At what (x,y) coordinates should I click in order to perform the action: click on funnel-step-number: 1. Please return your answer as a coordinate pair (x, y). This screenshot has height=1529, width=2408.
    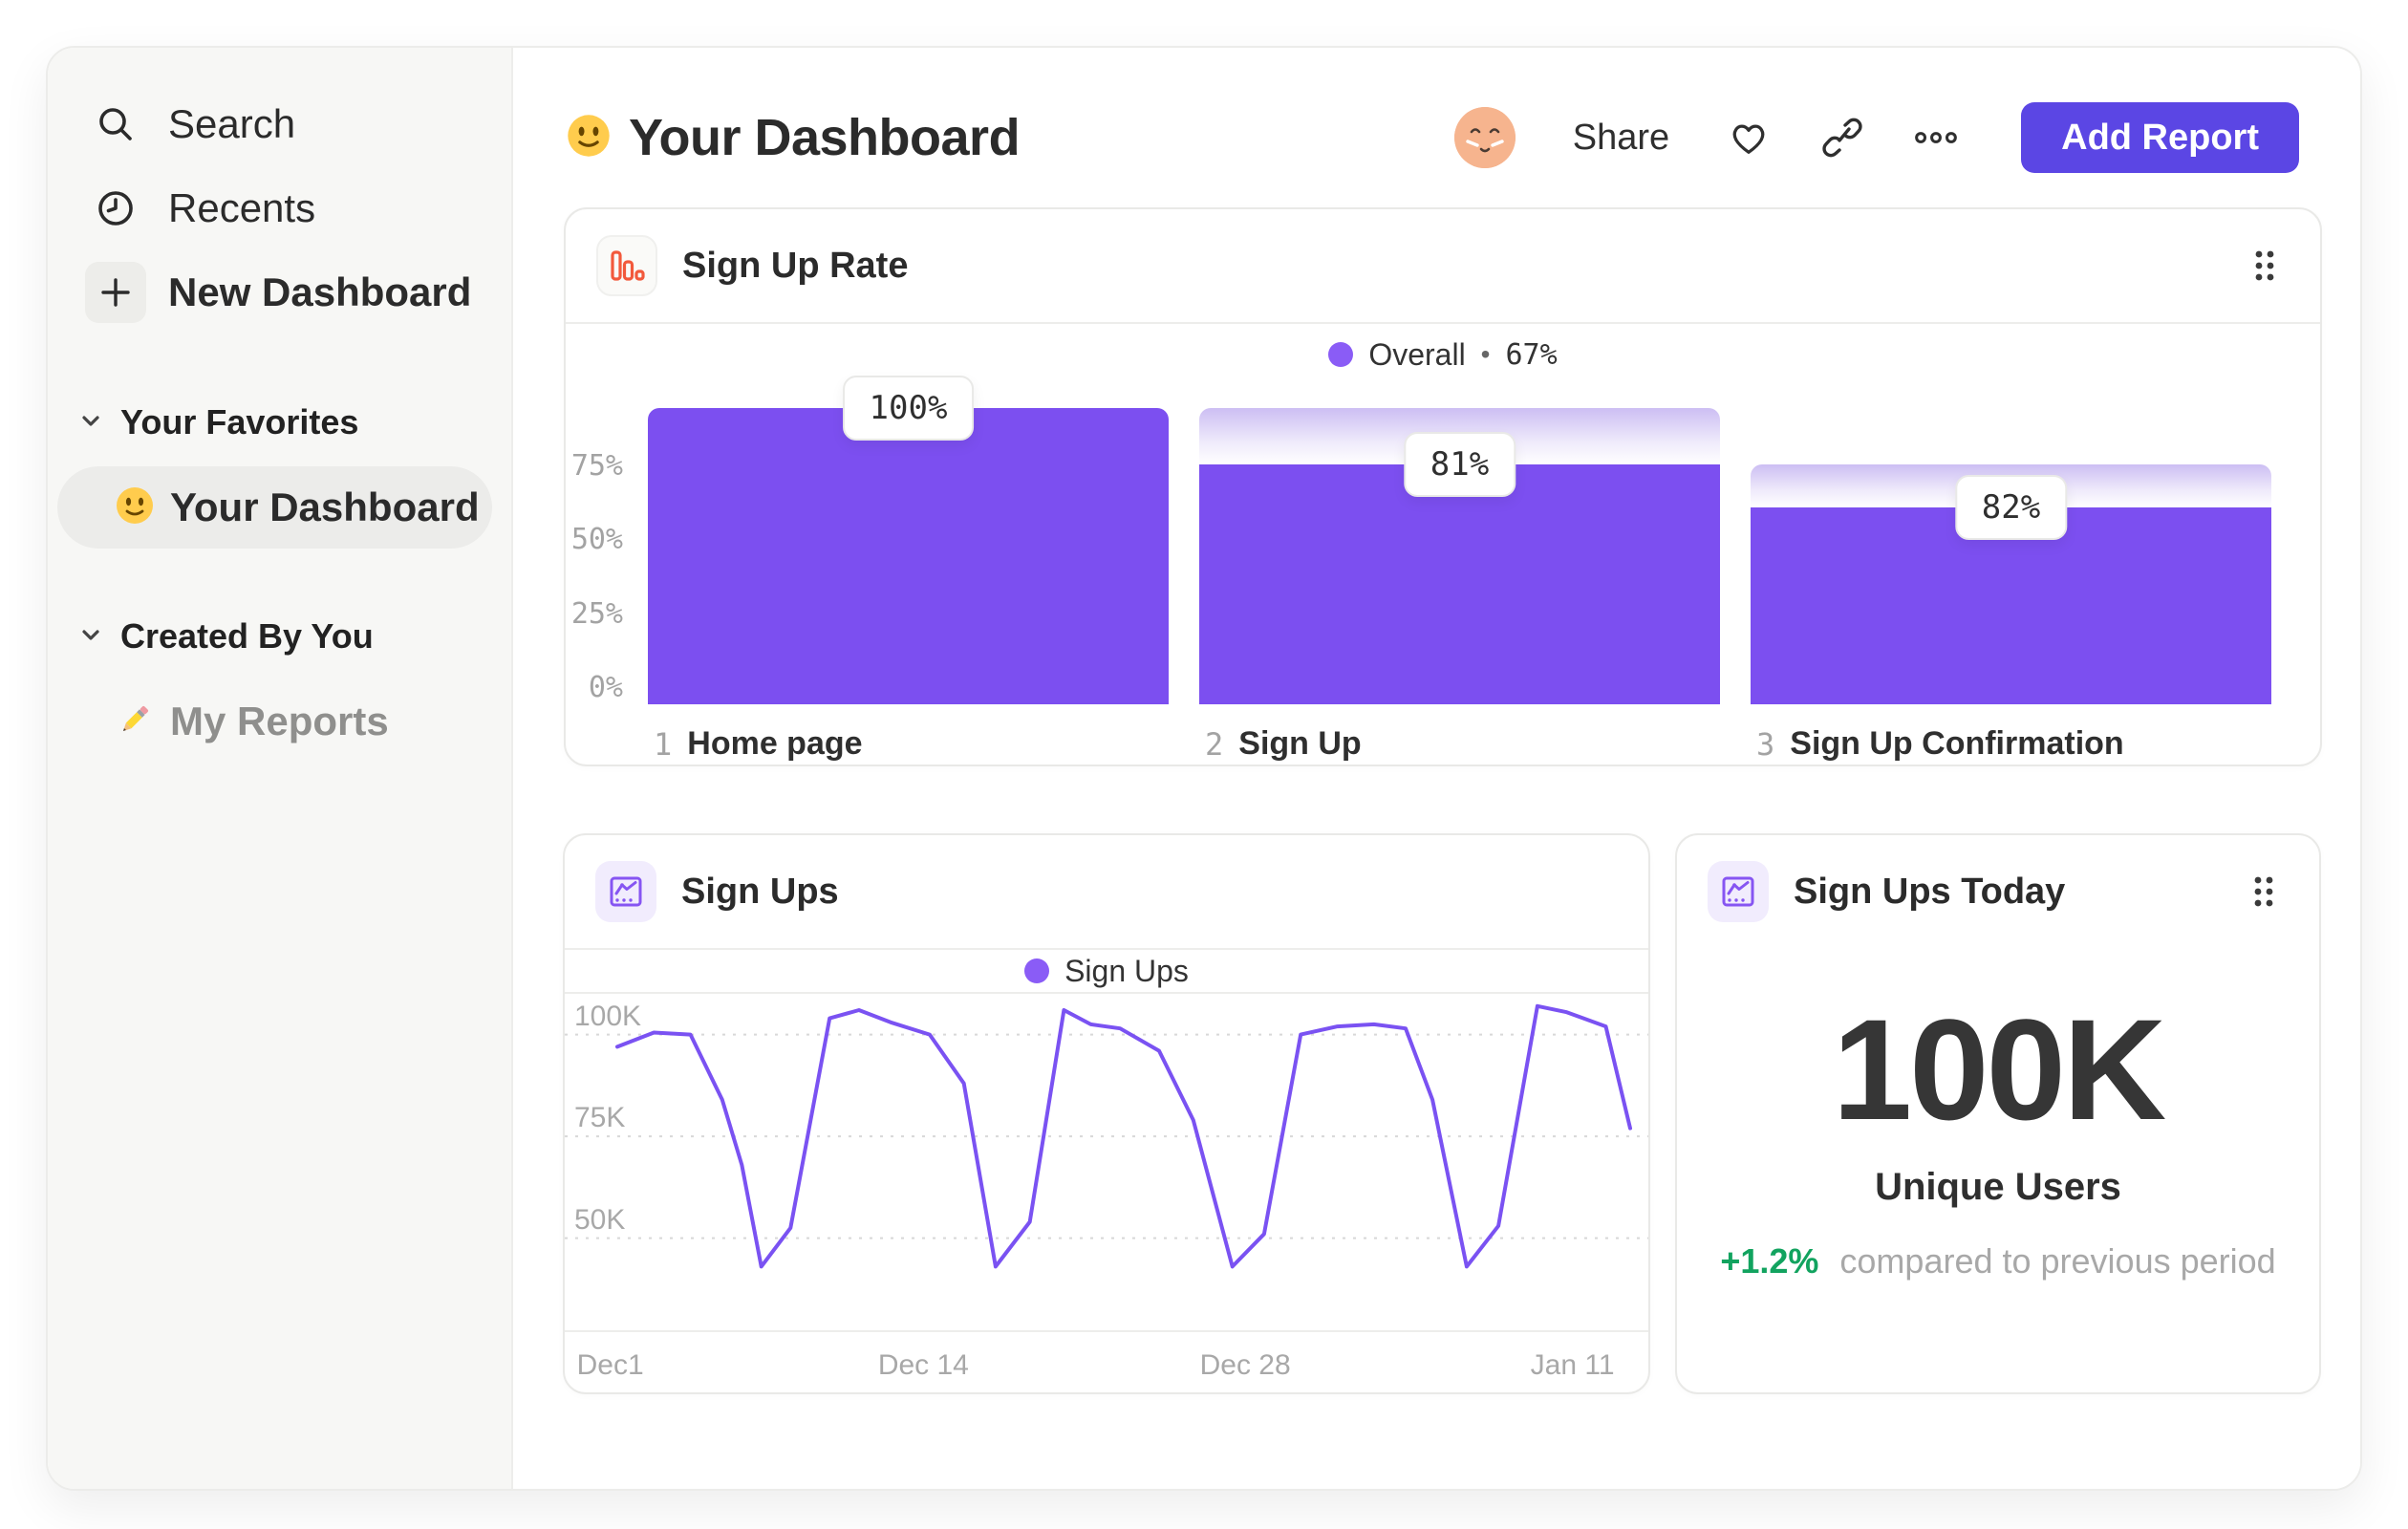
    Looking at the image, I should click on (664, 744).